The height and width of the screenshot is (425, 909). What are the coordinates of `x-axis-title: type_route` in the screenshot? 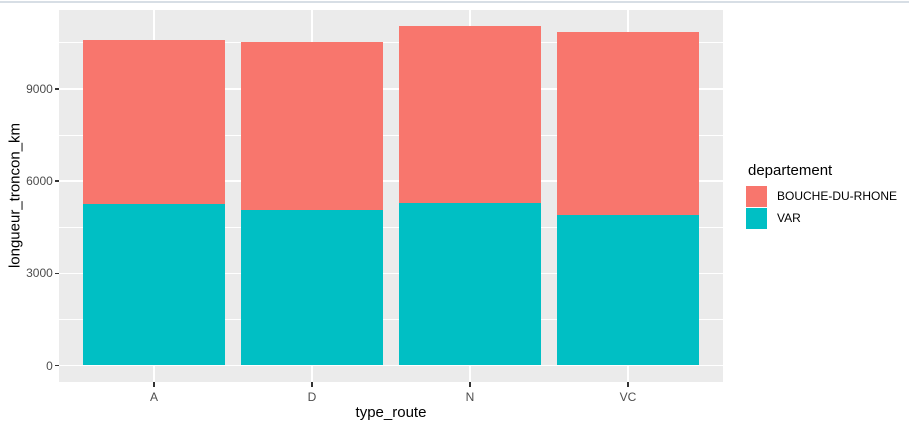 It's located at (391, 412).